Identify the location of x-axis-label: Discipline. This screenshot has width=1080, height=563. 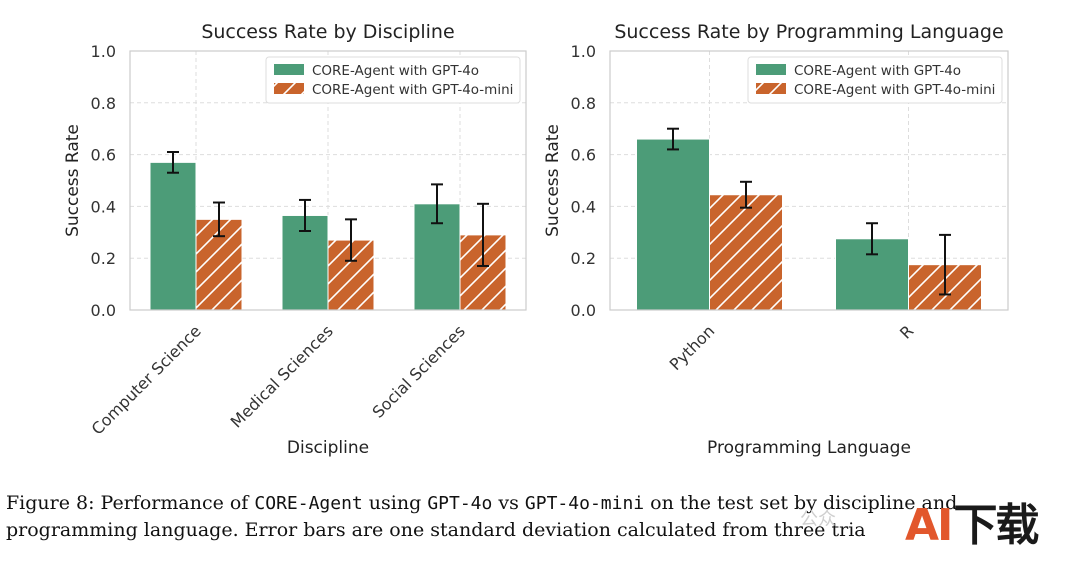
(328, 448).